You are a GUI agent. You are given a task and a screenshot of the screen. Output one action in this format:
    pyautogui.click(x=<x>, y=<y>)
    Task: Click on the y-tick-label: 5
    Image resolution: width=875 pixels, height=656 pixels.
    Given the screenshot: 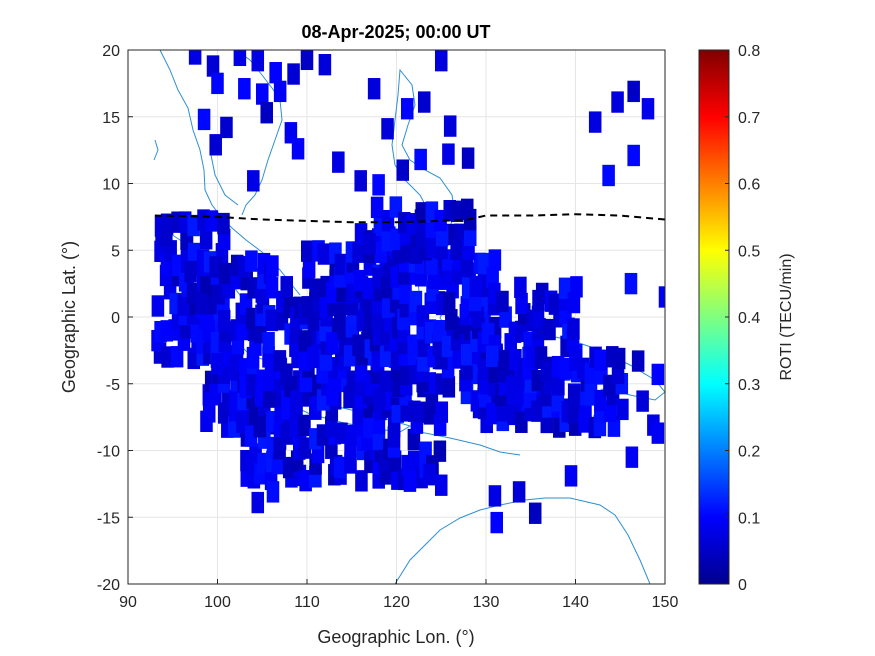 What is the action you would take?
    pyautogui.click(x=115, y=251)
    